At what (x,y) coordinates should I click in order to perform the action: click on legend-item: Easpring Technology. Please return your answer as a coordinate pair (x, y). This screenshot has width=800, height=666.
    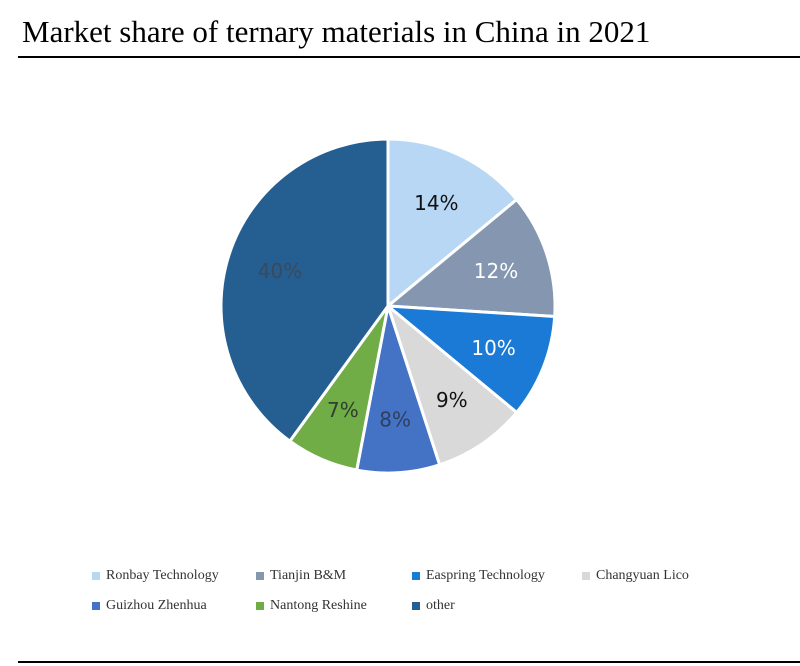
    Looking at the image, I should click on (478, 576).